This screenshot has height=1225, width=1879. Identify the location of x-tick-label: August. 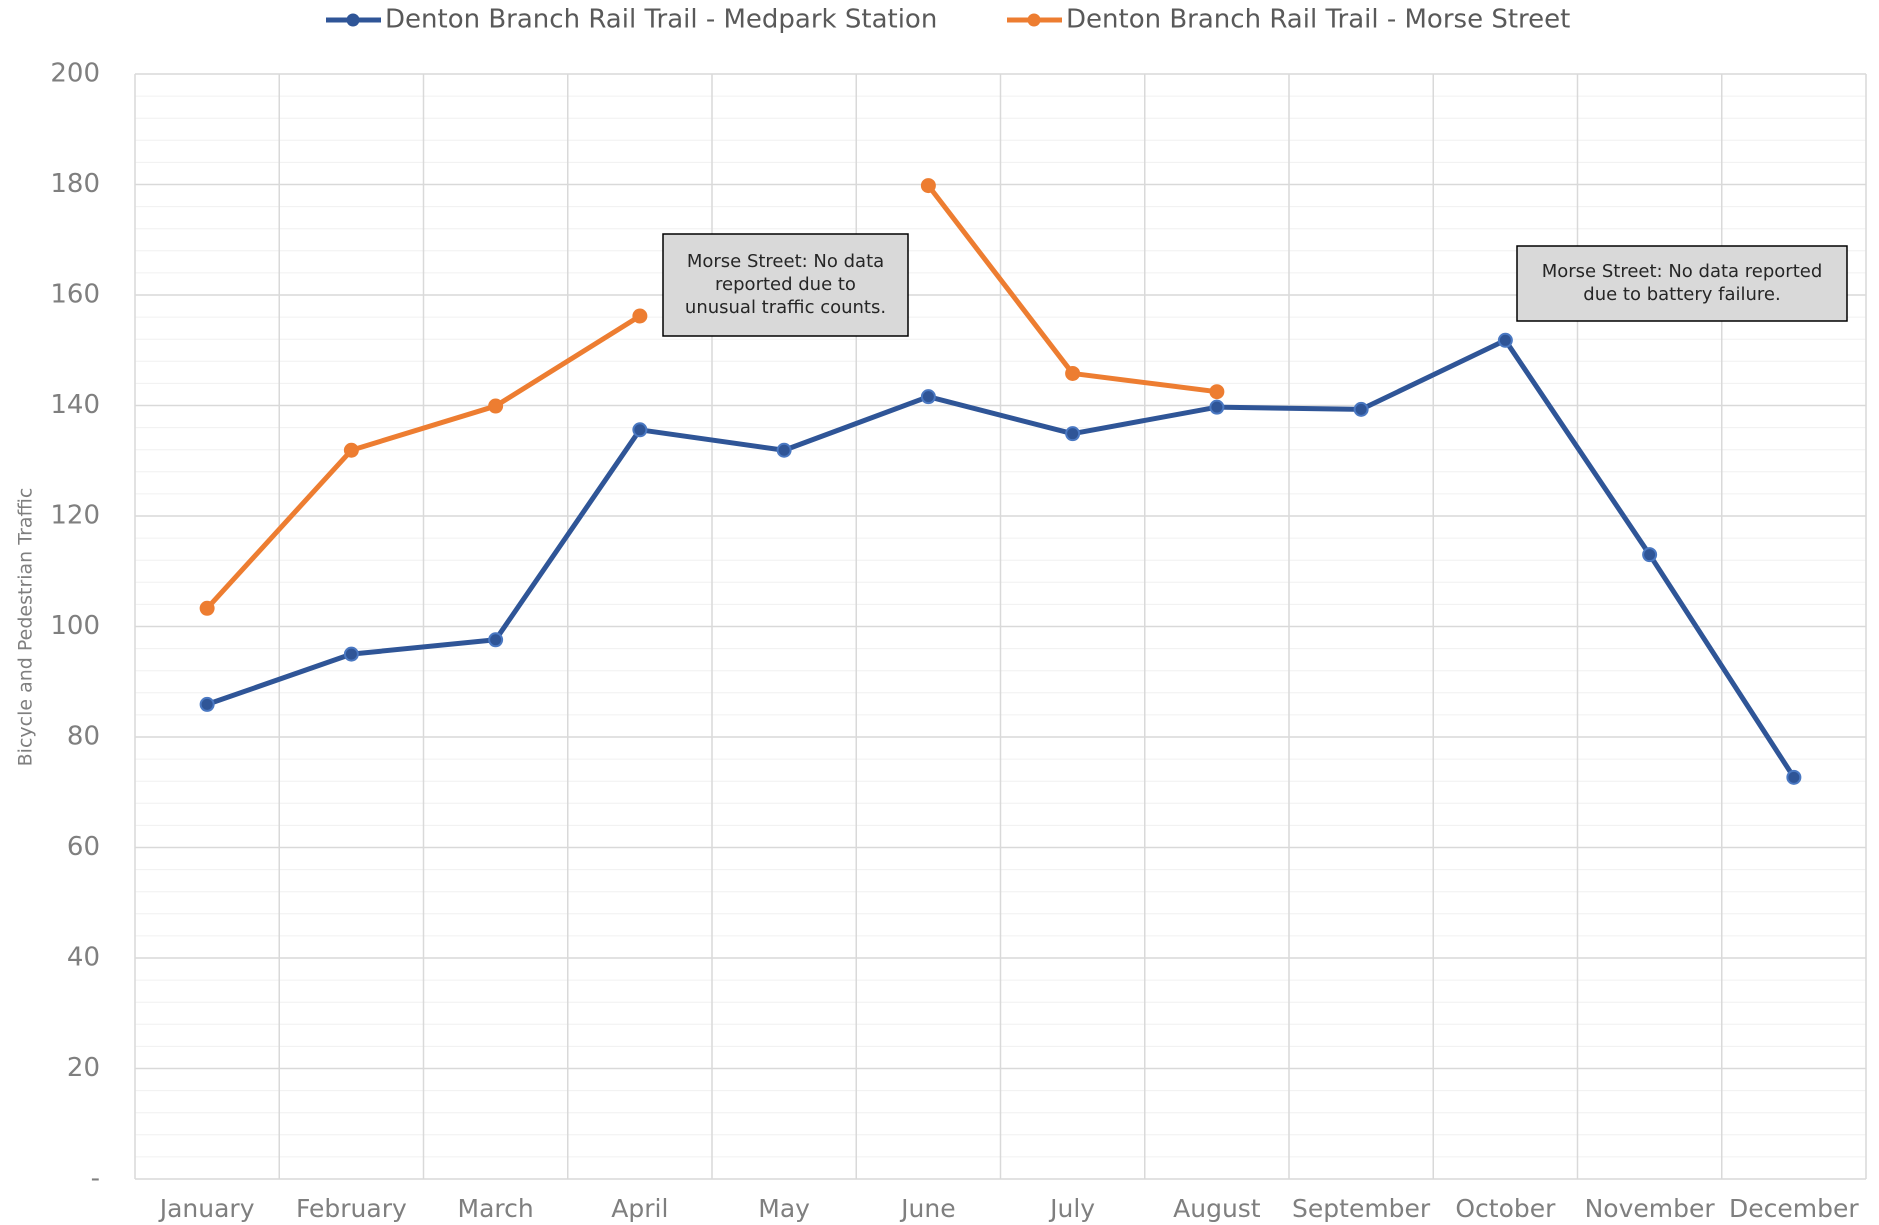
(1217, 1208).